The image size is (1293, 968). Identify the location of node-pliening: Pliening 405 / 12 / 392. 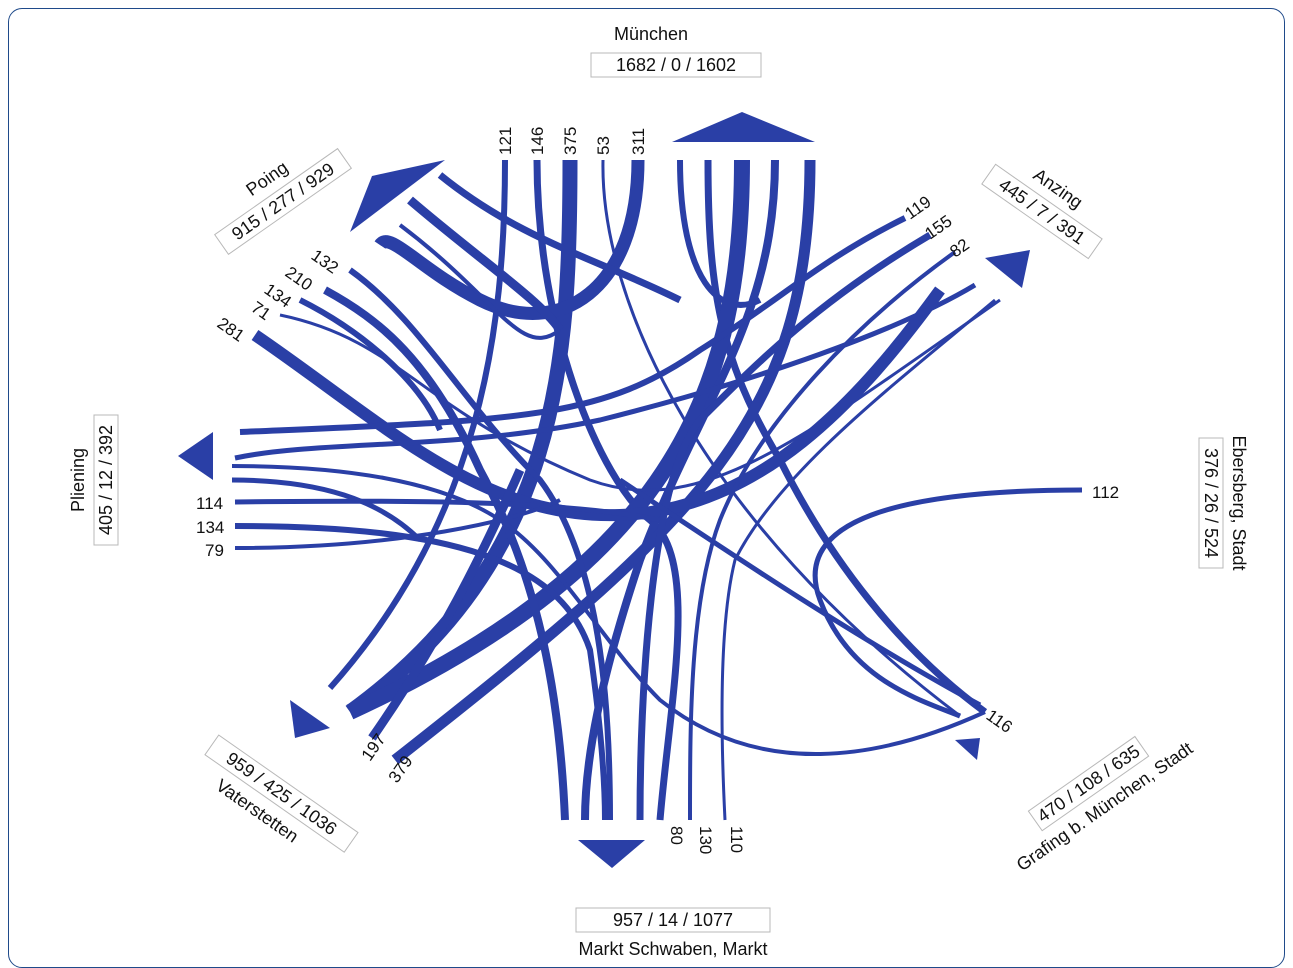
(93, 480).